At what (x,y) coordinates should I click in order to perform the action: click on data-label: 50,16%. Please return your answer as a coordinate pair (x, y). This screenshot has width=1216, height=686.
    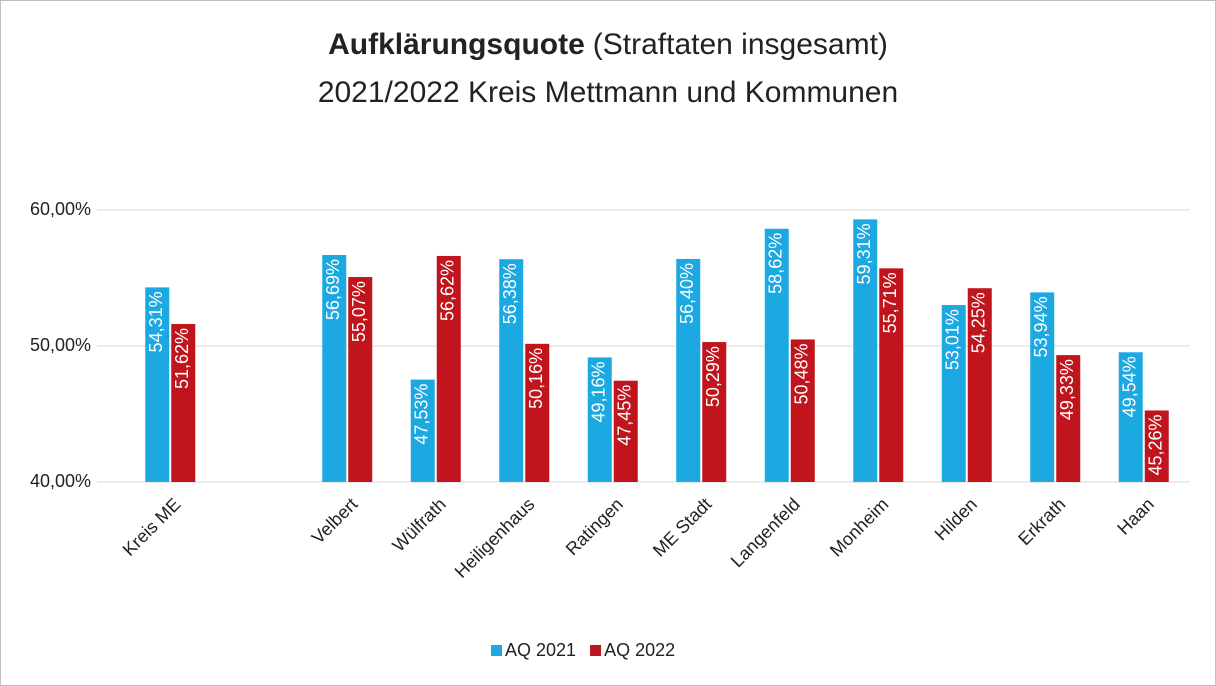
    Looking at the image, I should click on (536, 378).